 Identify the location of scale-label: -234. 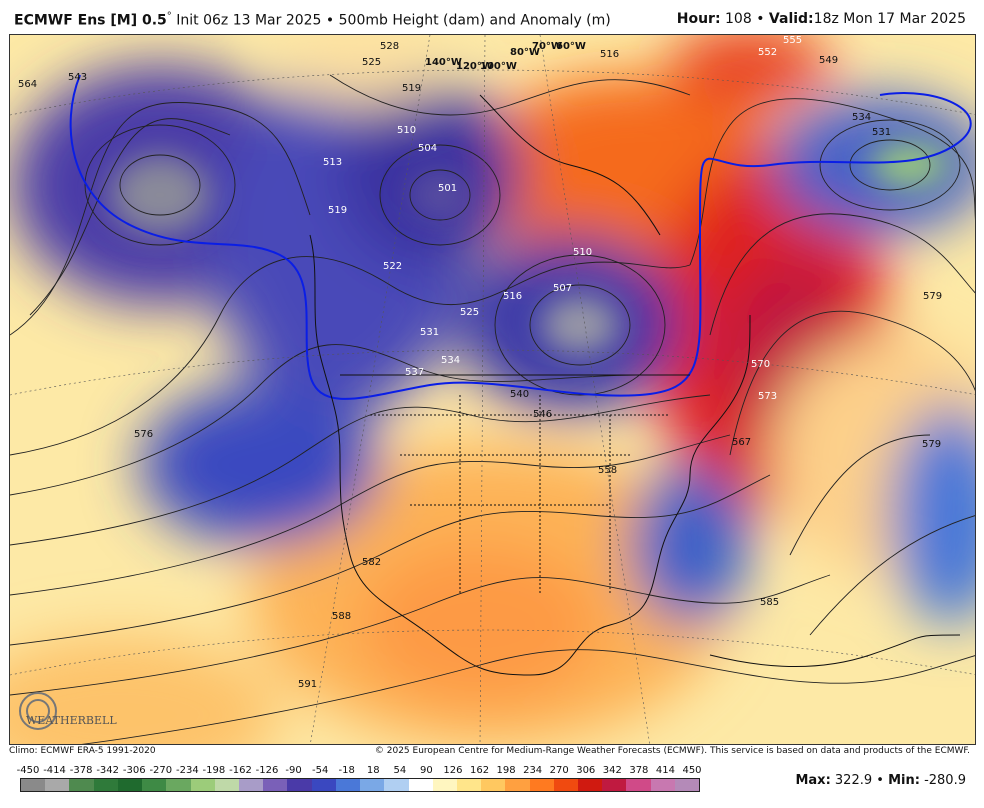
(187, 770).